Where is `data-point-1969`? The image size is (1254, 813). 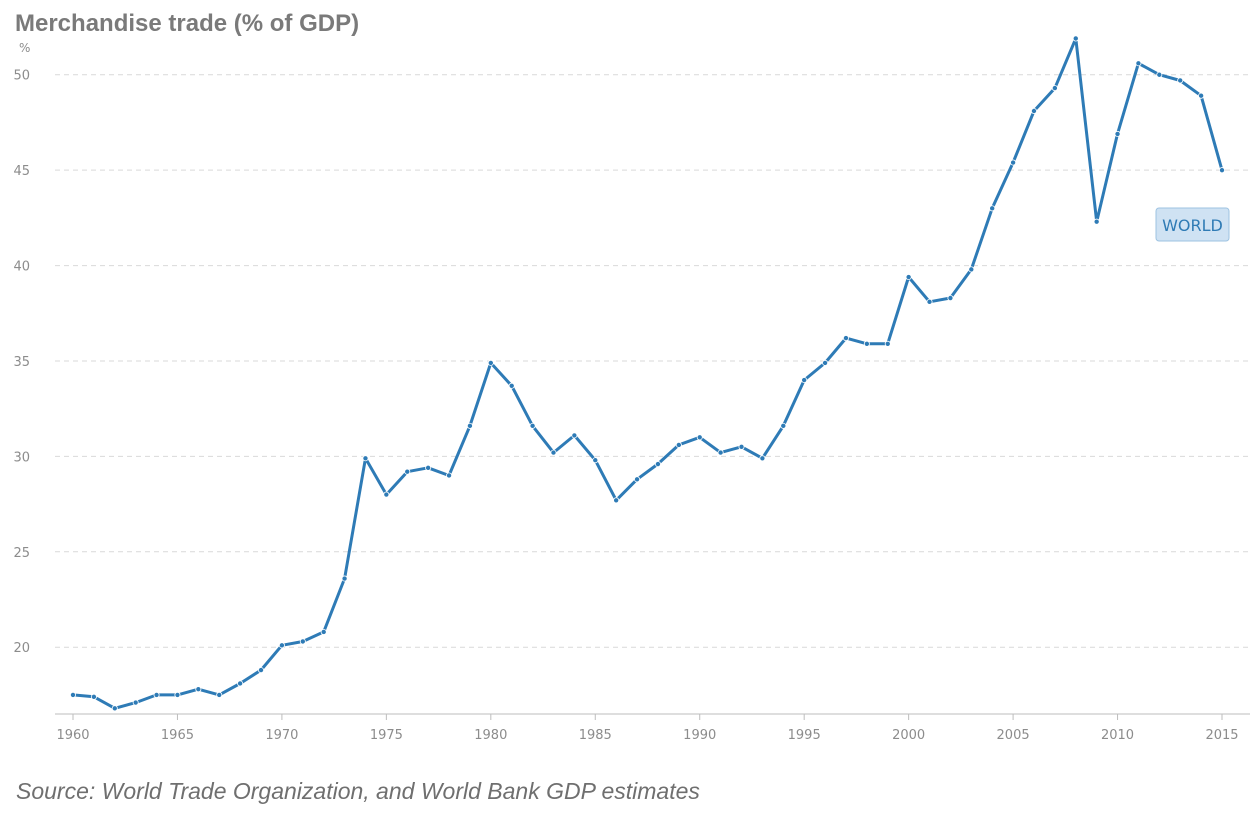 data-point-1969 is located at coordinates (261, 670).